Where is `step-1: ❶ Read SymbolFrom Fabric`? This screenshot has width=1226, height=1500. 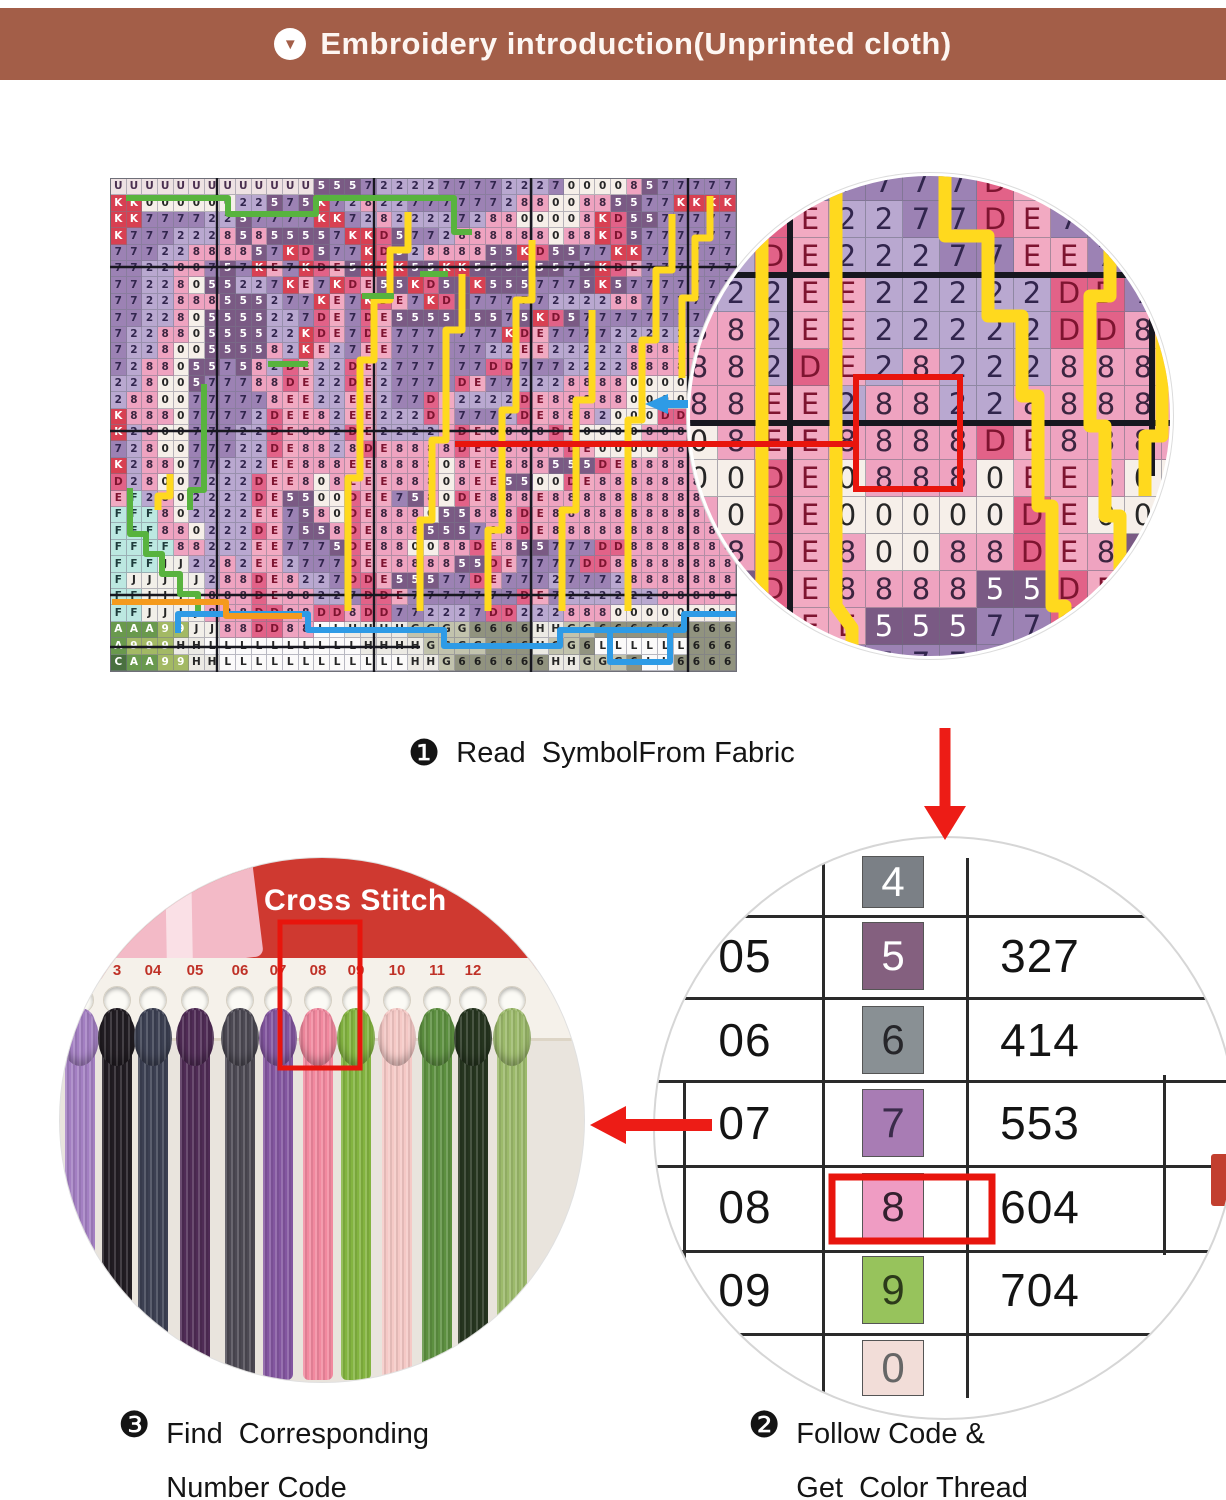
step-1: ❶ Read SymbolFrom Fabric is located at coordinates (601, 754).